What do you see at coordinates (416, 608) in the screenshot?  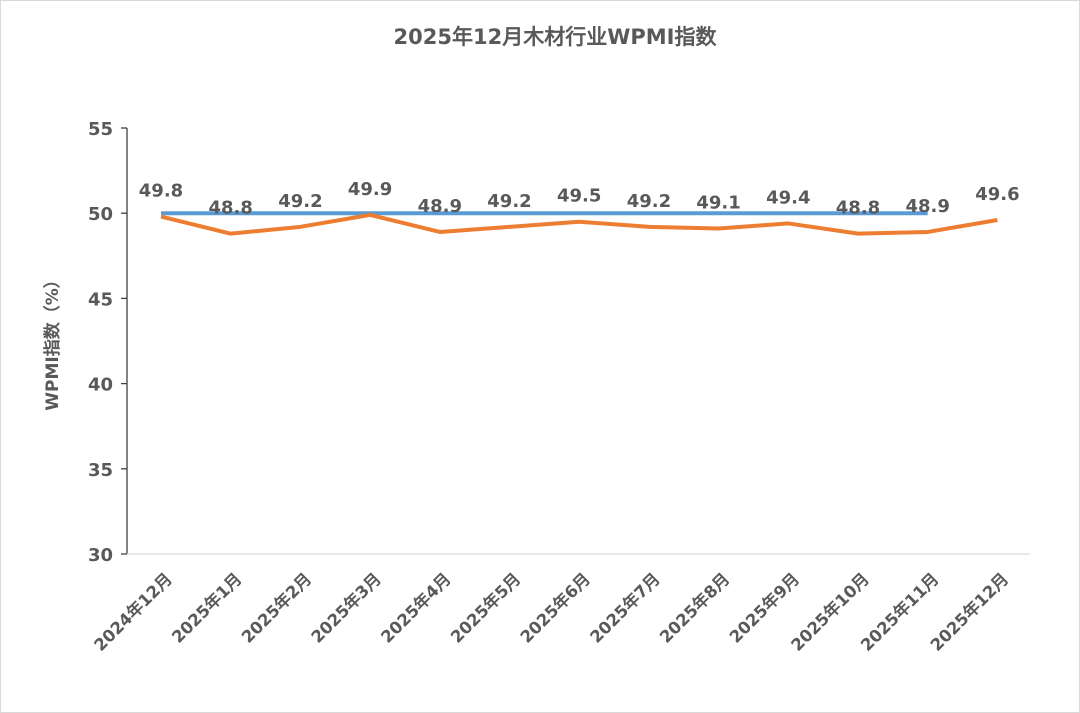 I see `x-tick-label: 2025年4月` at bounding box center [416, 608].